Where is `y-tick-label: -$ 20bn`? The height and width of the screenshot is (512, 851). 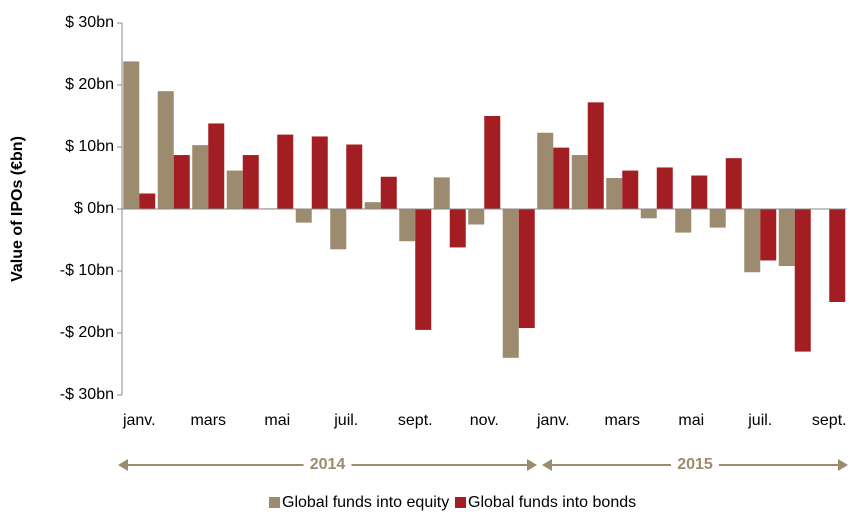
y-tick-label: -$ 20bn is located at coordinates (87, 332).